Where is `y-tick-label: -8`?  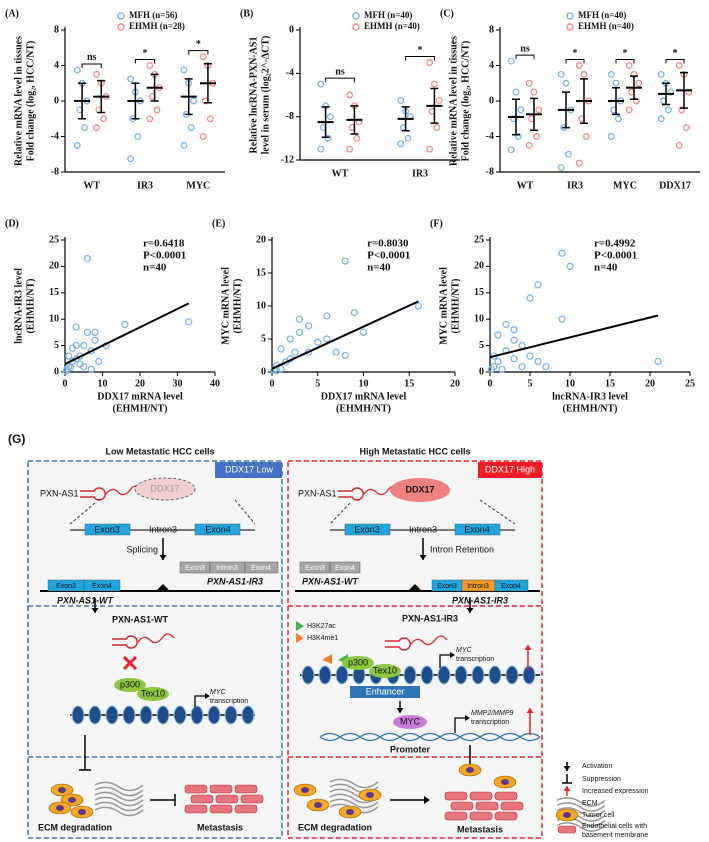
y-tick-label: -8 is located at coordinates (290, 116).